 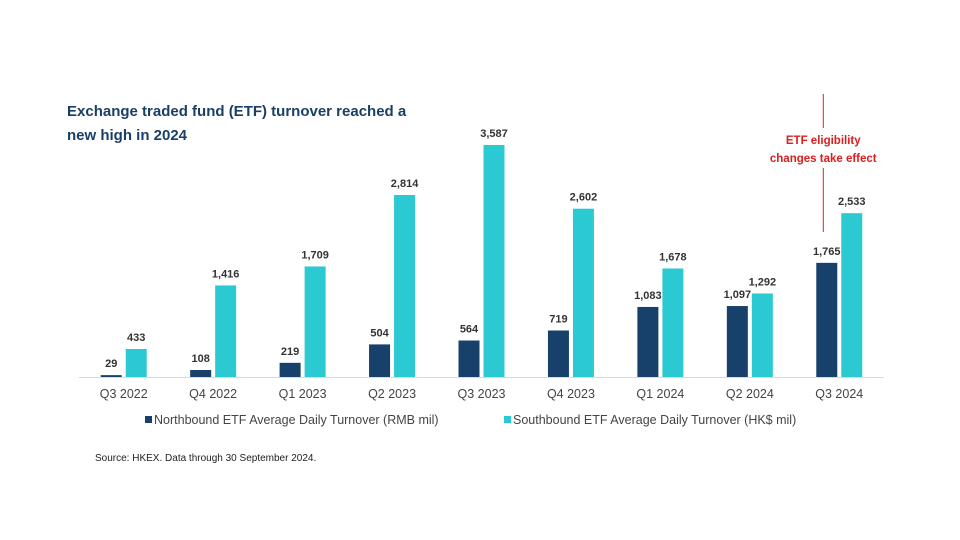 What do you see at coordinates (494, 134) in the screenshot?
I see `southbound-value-label-4: 3,587` at bounding box center [494, 134].